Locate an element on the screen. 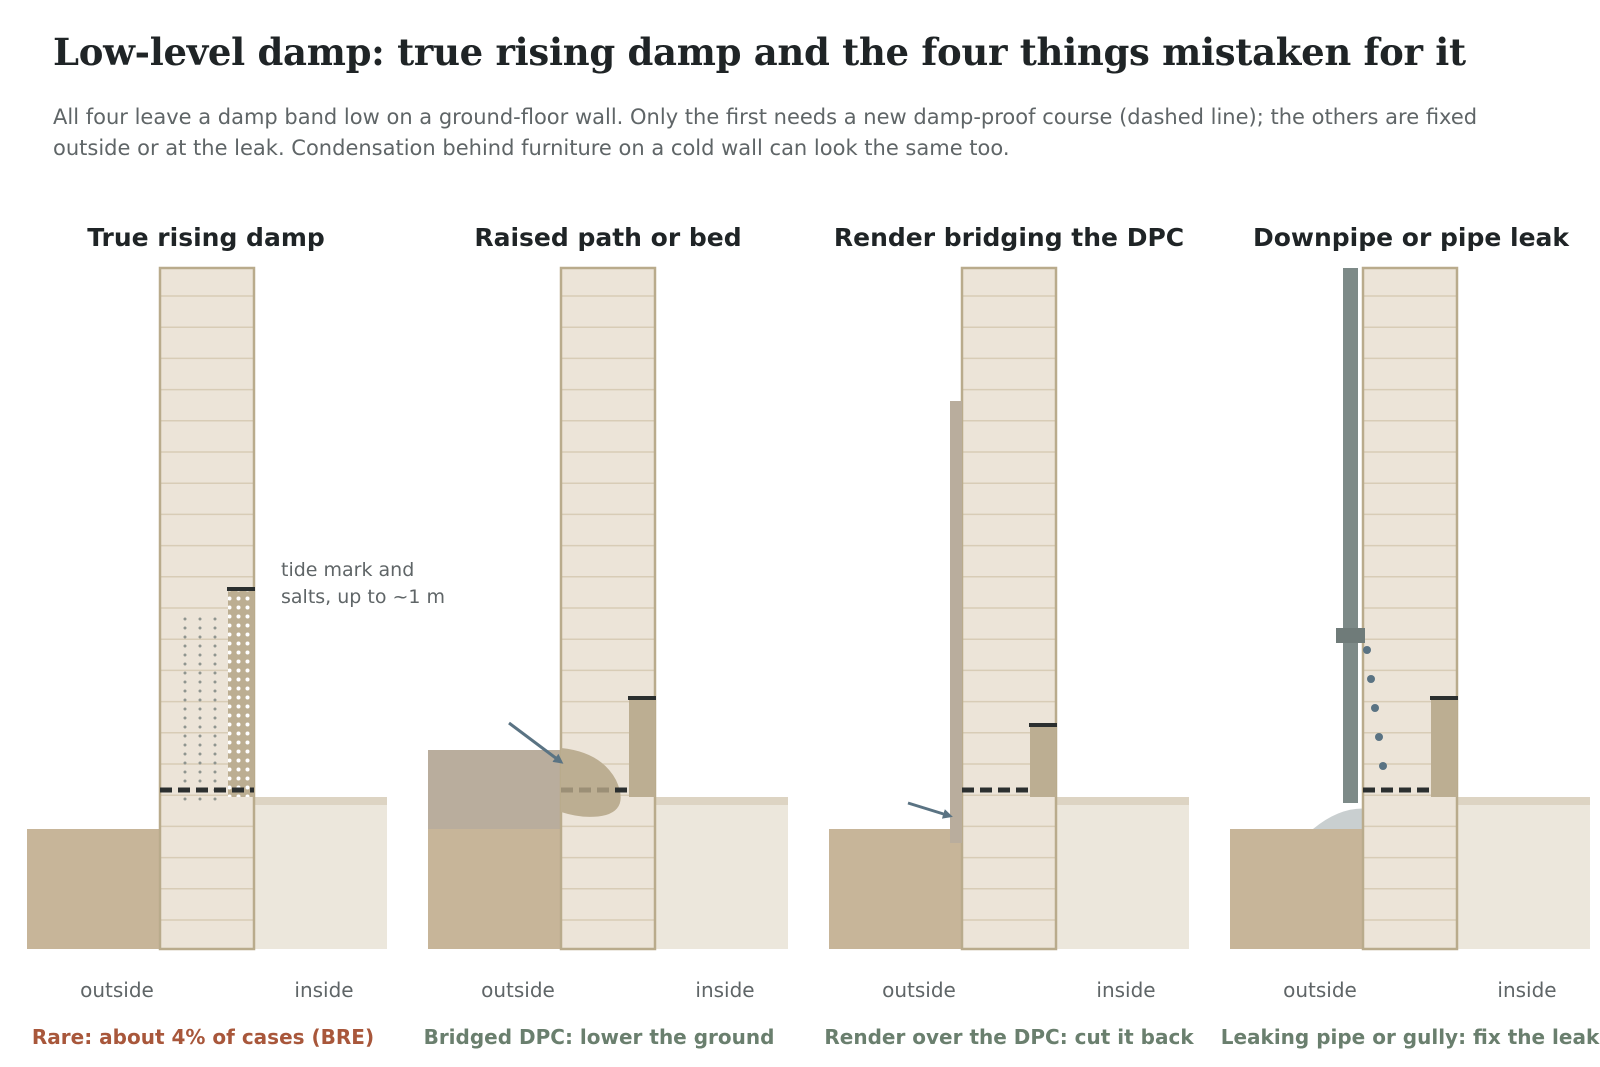  raised-bed is located at coordinates (495, 789).